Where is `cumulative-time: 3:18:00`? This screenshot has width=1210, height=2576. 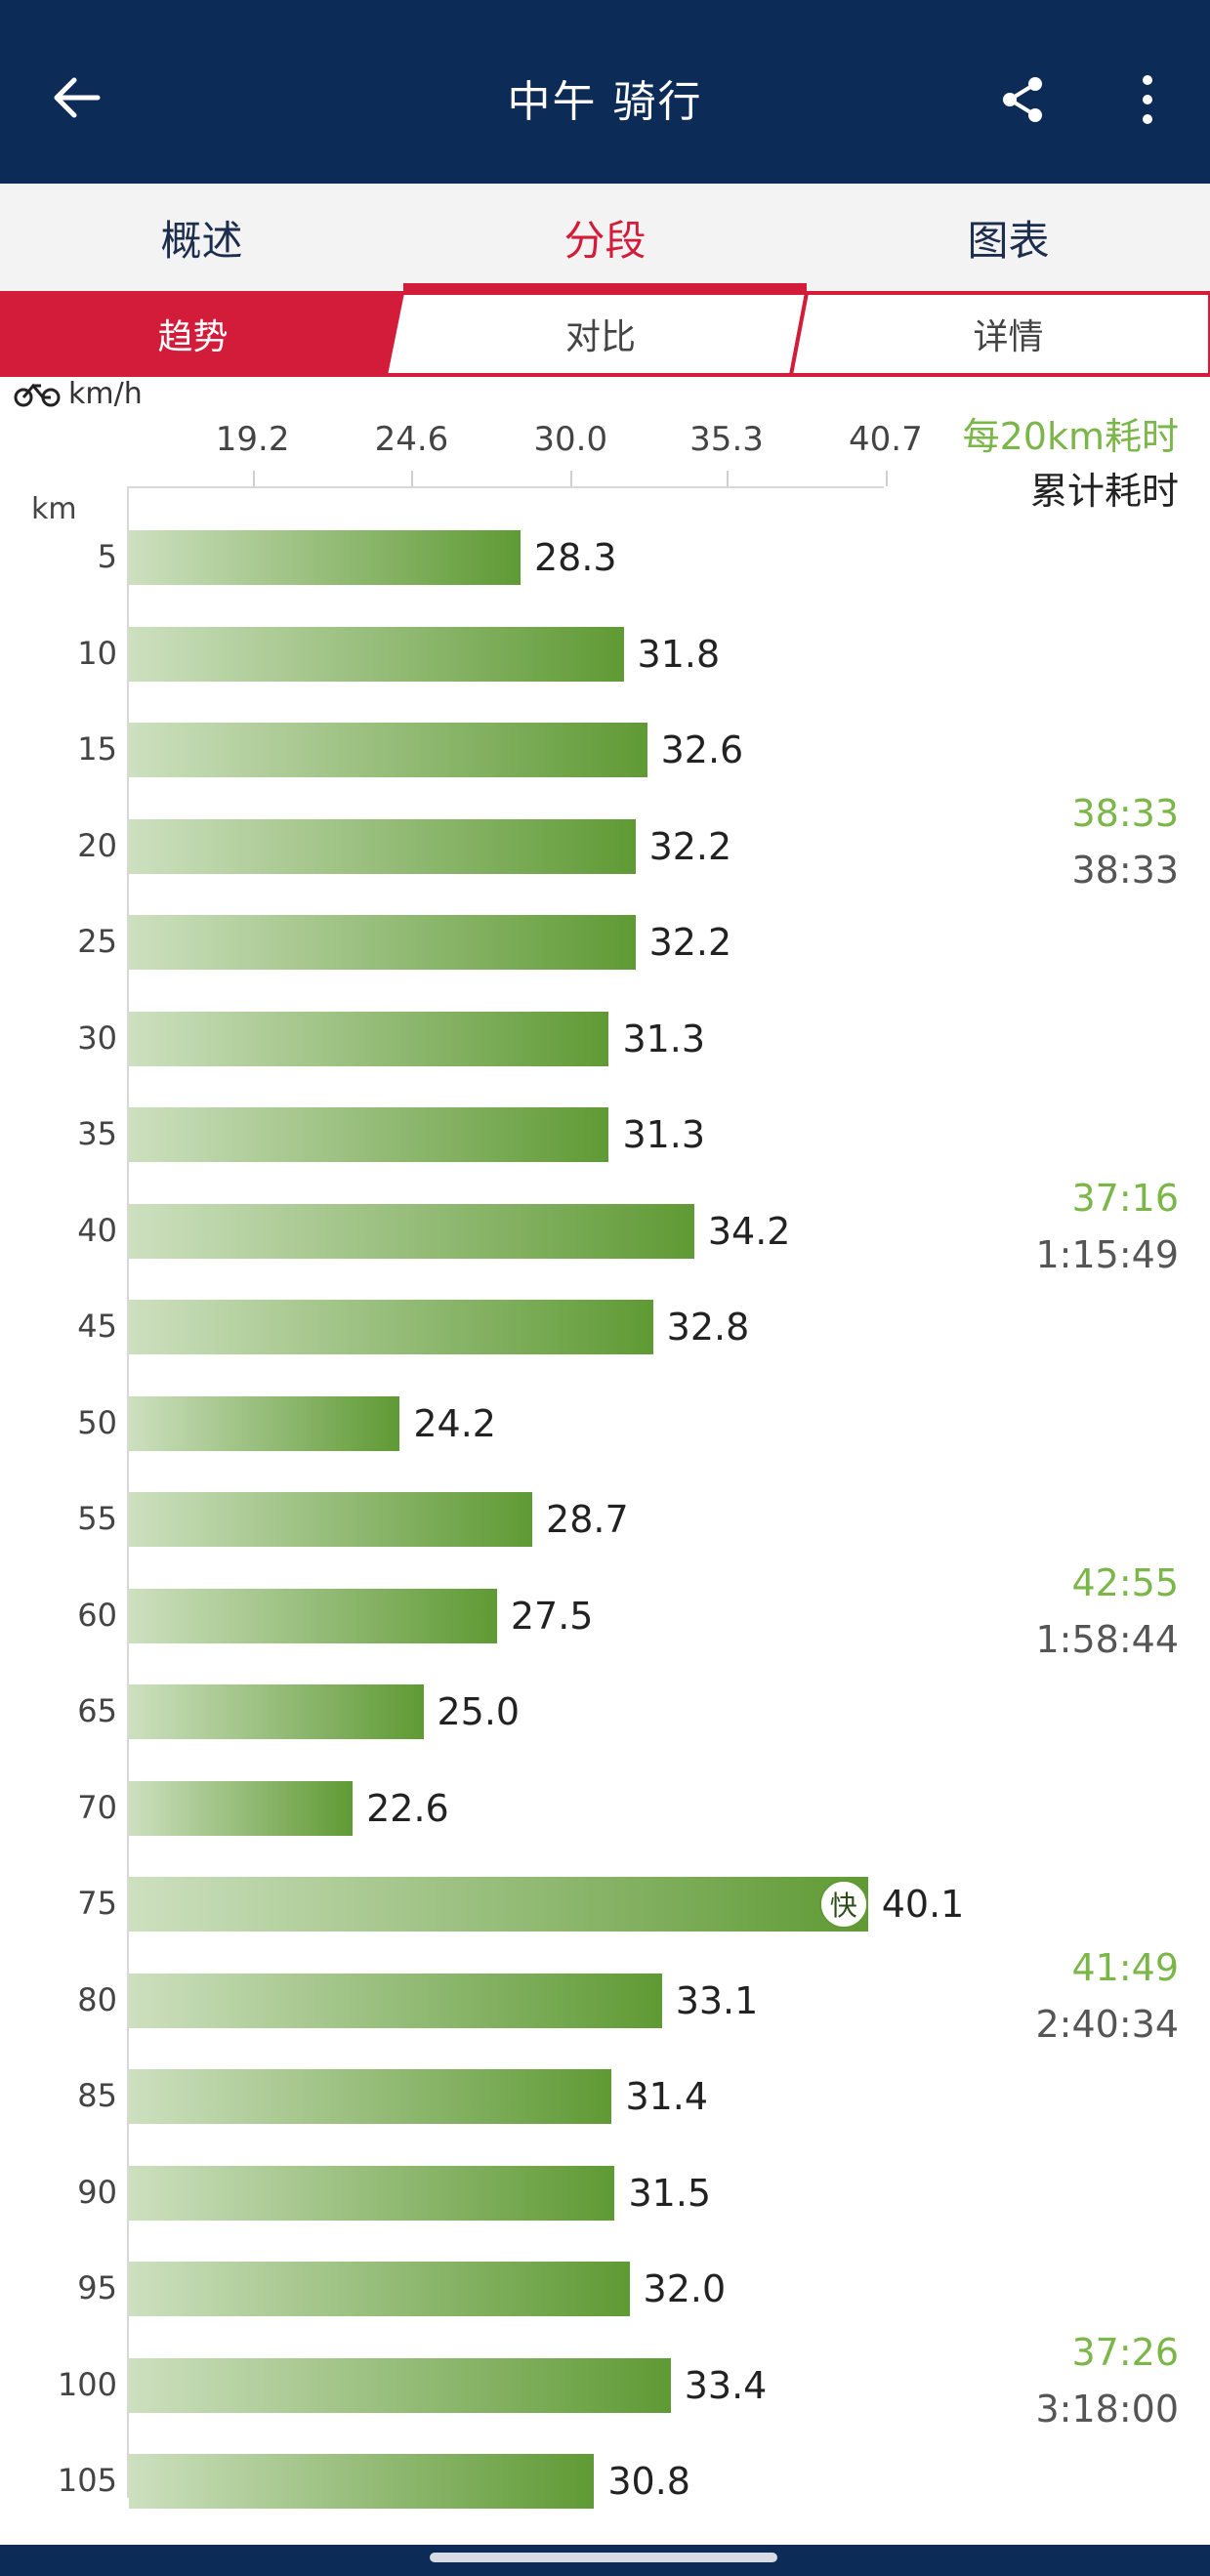
cumulative-time: 3:18:00 is located at coordinates (1107, 2409).